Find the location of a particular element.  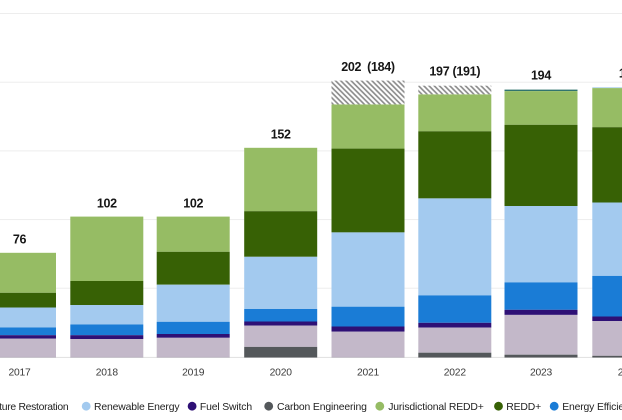

svg-text: 2019 is located at coordinates (193, 373).